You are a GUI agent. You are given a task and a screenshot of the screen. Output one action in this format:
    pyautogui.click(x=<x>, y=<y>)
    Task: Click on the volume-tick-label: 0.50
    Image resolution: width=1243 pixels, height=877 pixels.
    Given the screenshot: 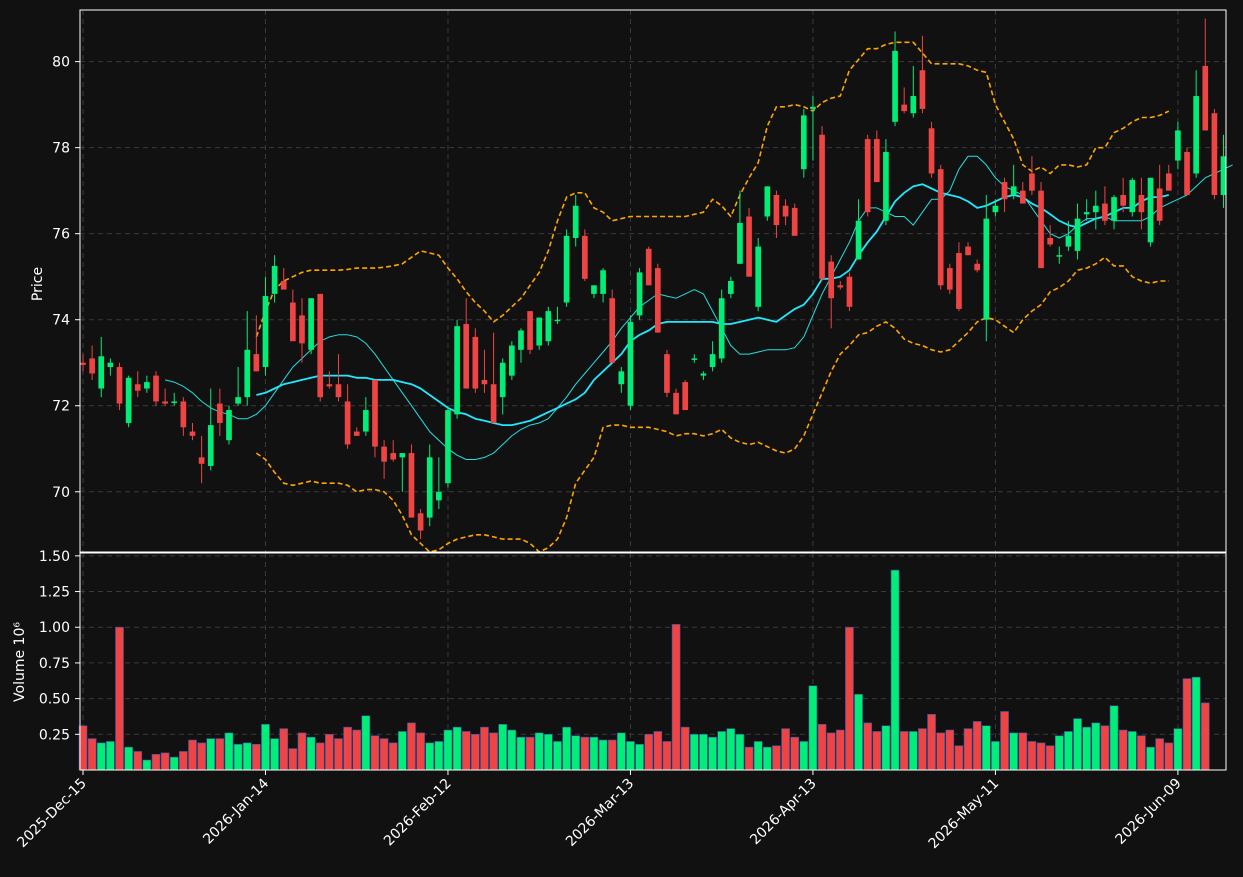 What is the action you would take?
    pyautogui.click(x=54, y=700)
    